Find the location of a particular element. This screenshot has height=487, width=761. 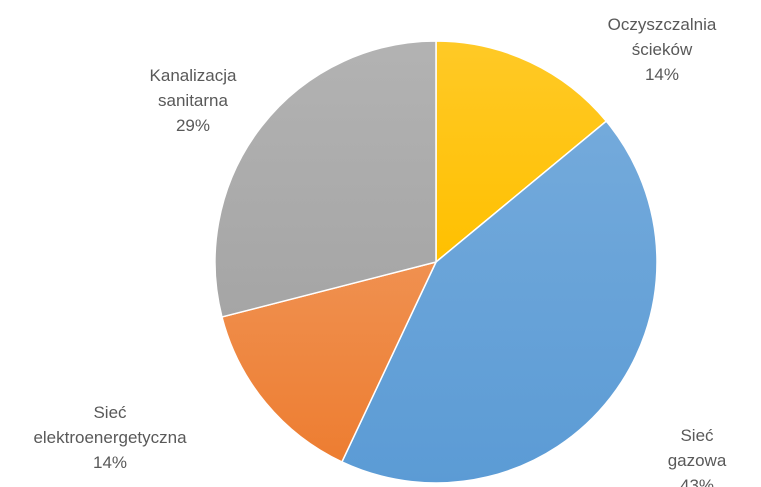

value-label: 29% is located at coordinates (193, 125).